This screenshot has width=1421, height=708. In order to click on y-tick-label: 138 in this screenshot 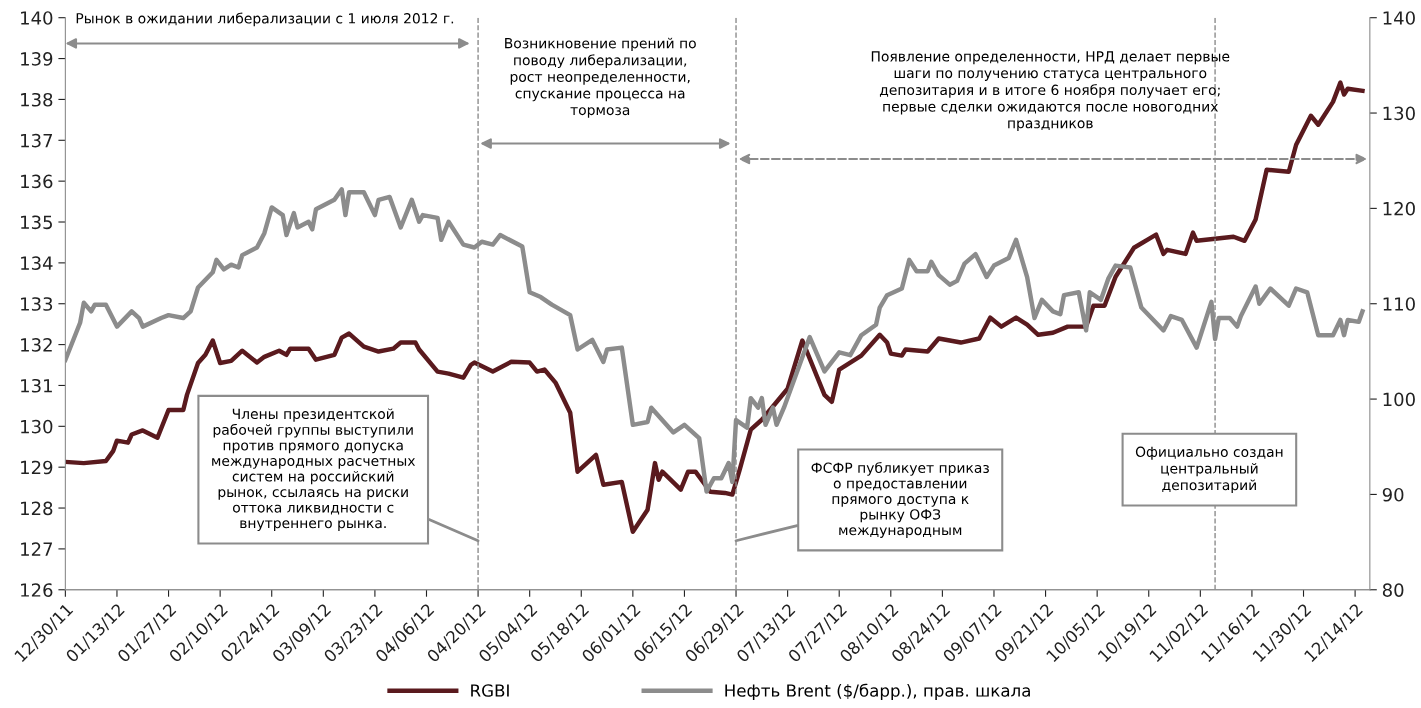, I will do `click(37, 99)`.